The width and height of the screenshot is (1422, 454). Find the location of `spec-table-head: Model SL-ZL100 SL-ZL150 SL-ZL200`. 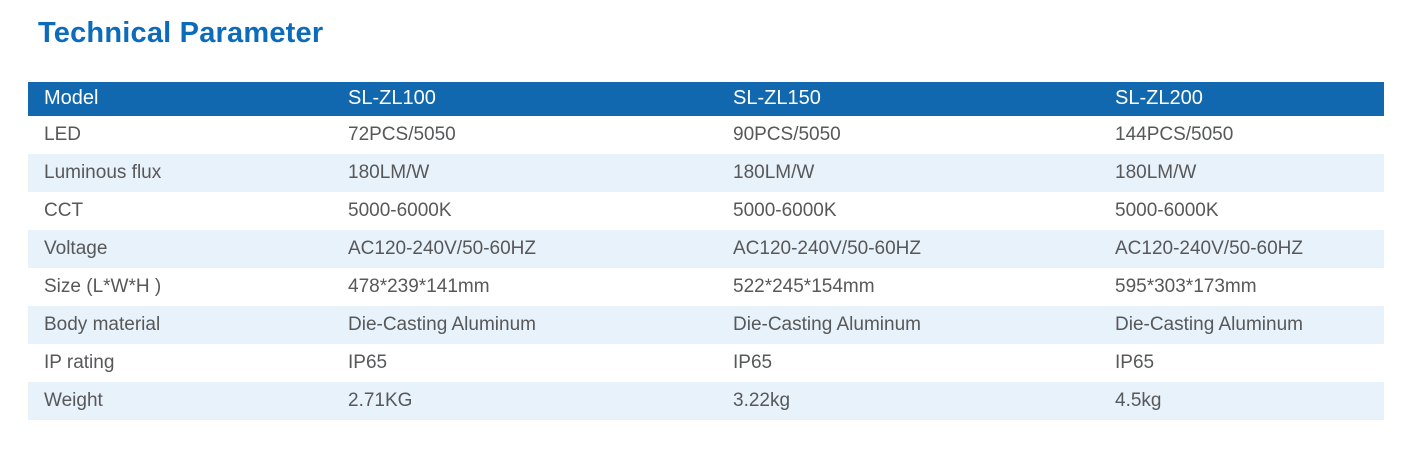

spec-table-head: Model SL-ZL100 SL-ZL150 SL-ZL200 is located at coordinates (706, 98).